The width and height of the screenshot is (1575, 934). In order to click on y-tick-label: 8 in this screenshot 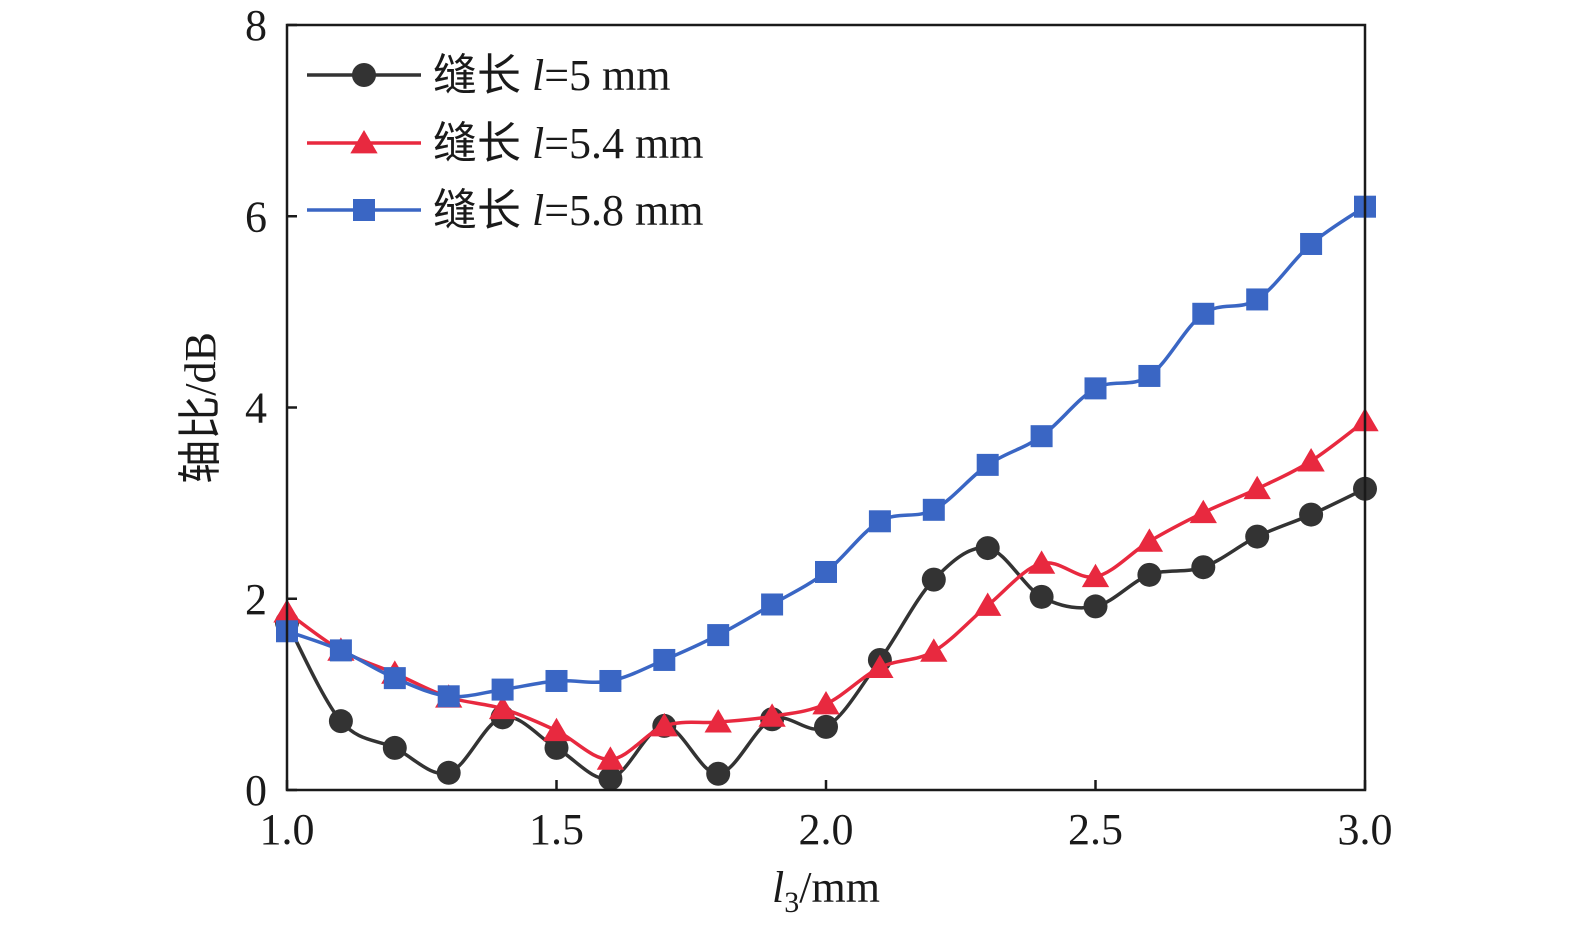, I will do `click(256, 25)`.